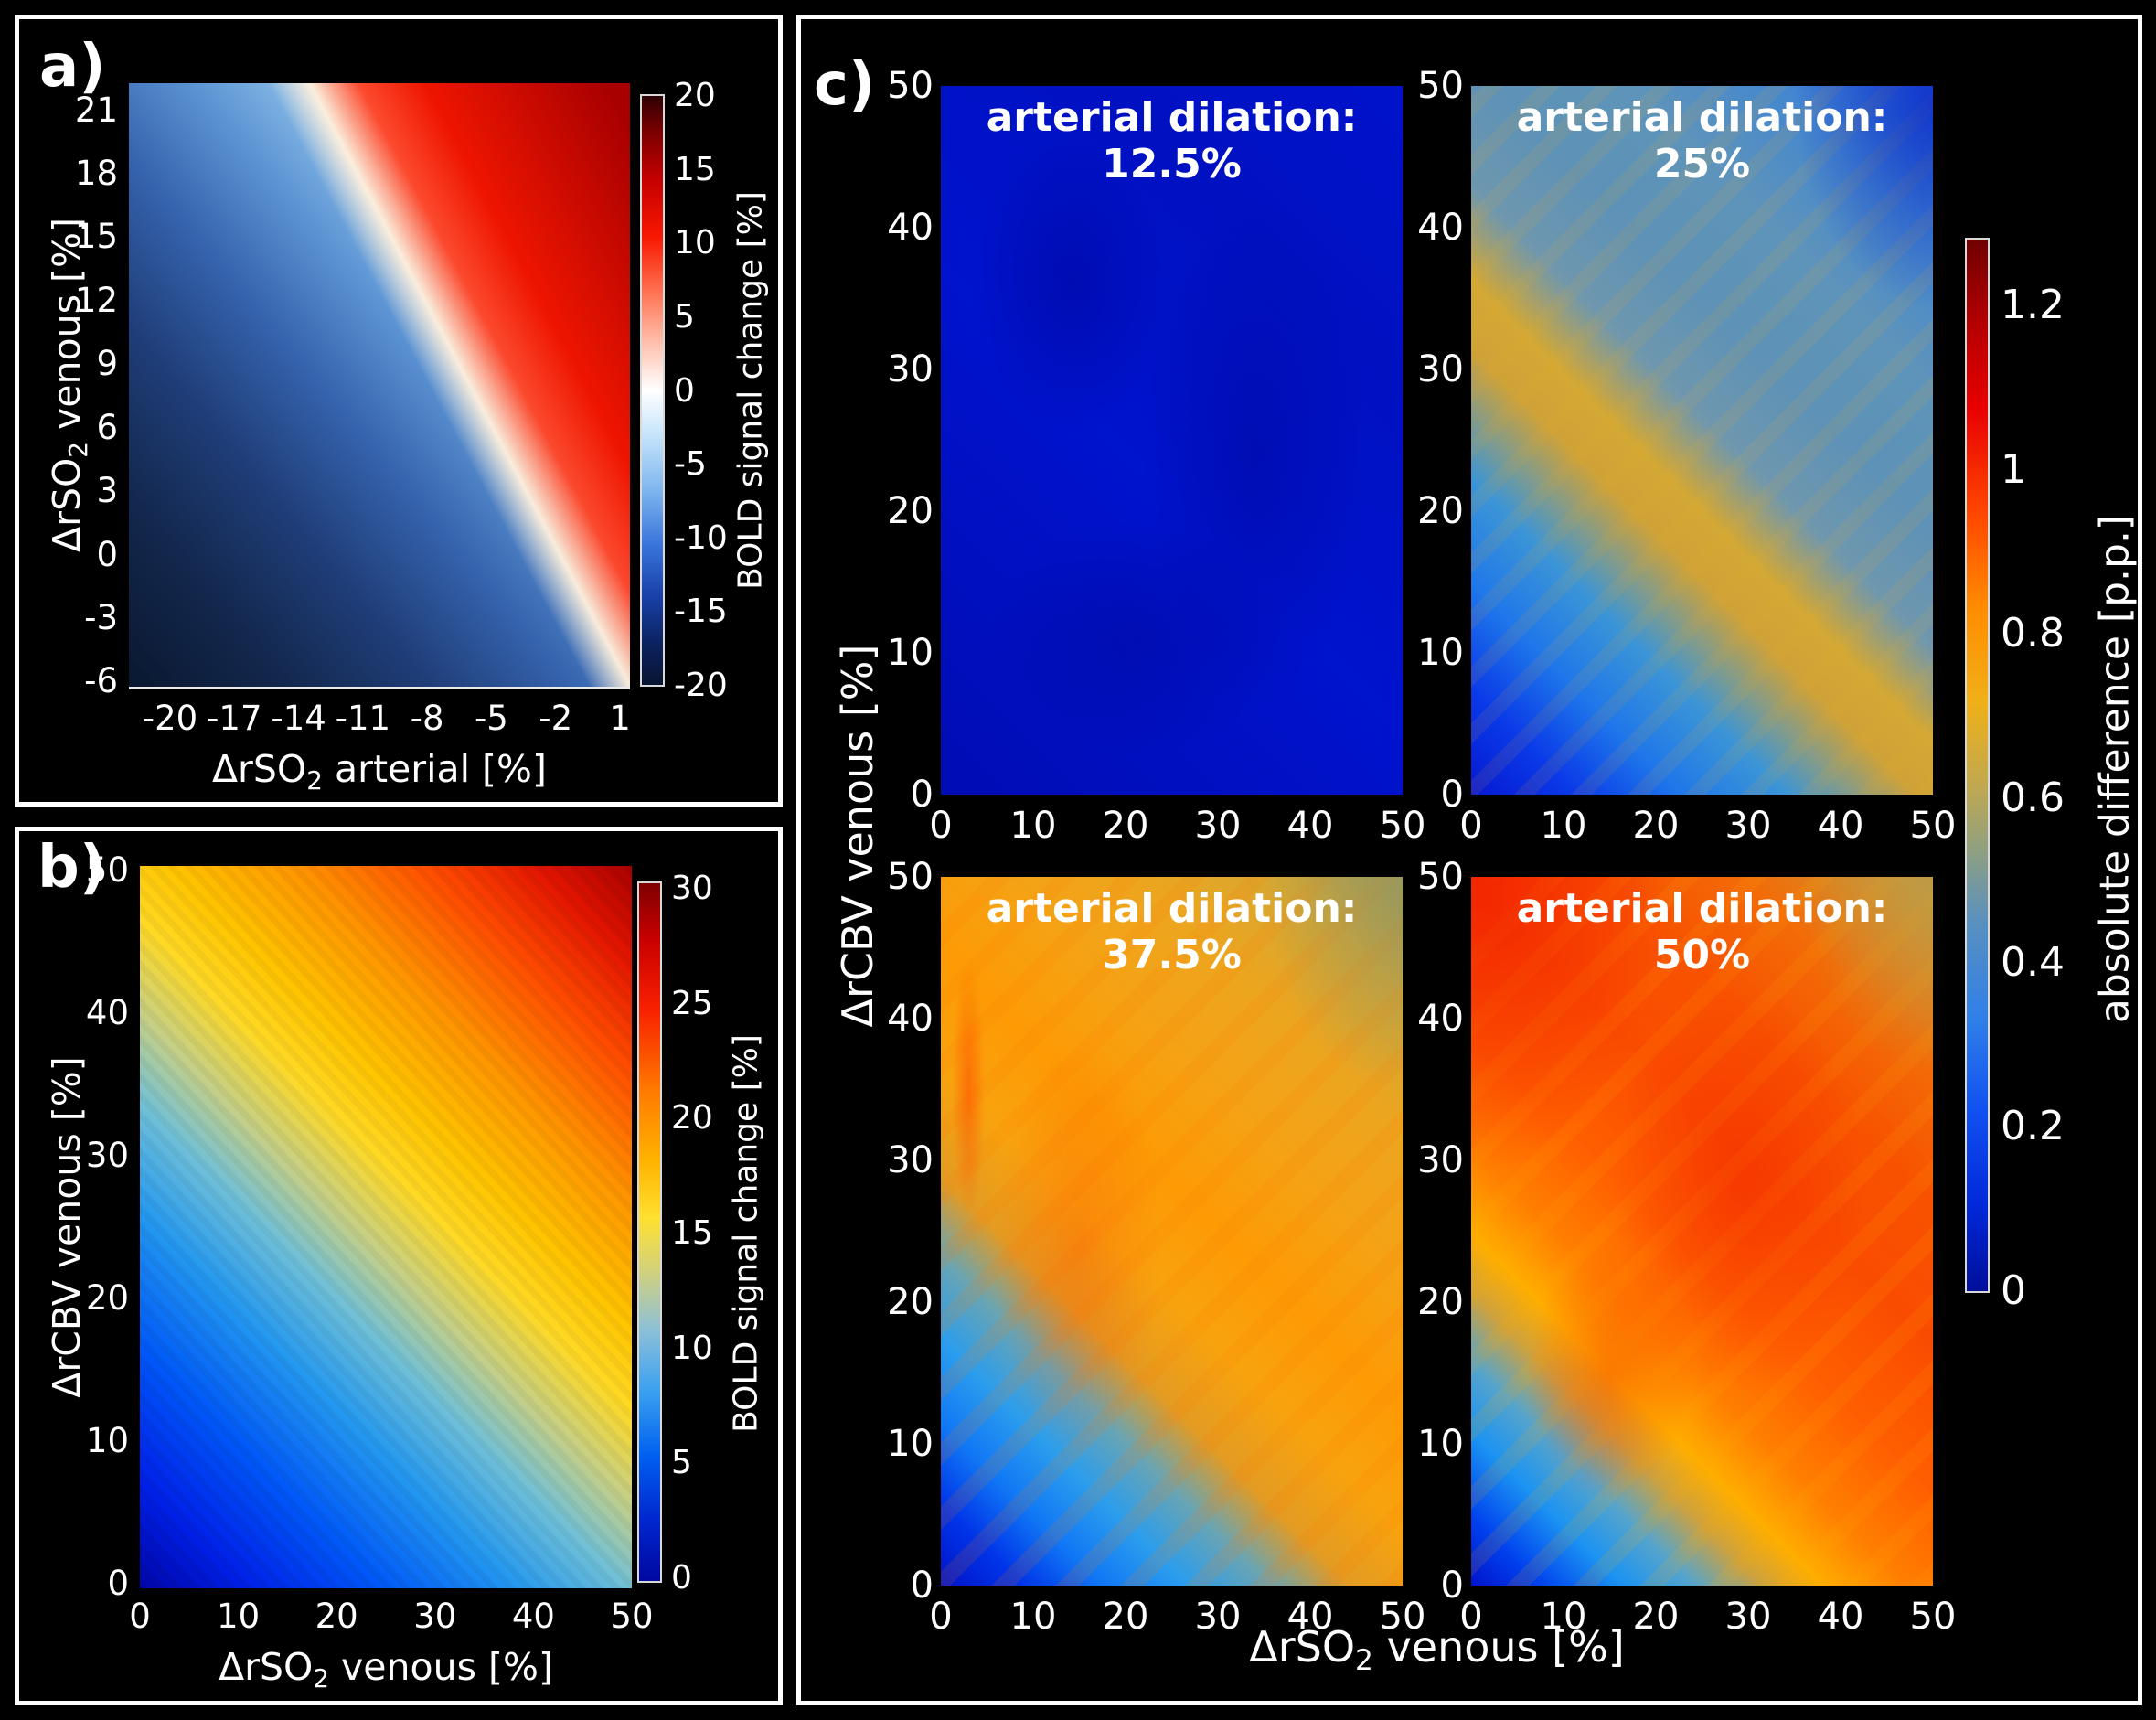  Describe the element at coordinates (379, 386) in the screenshot. I see `panel-a-heatmap` at that location.